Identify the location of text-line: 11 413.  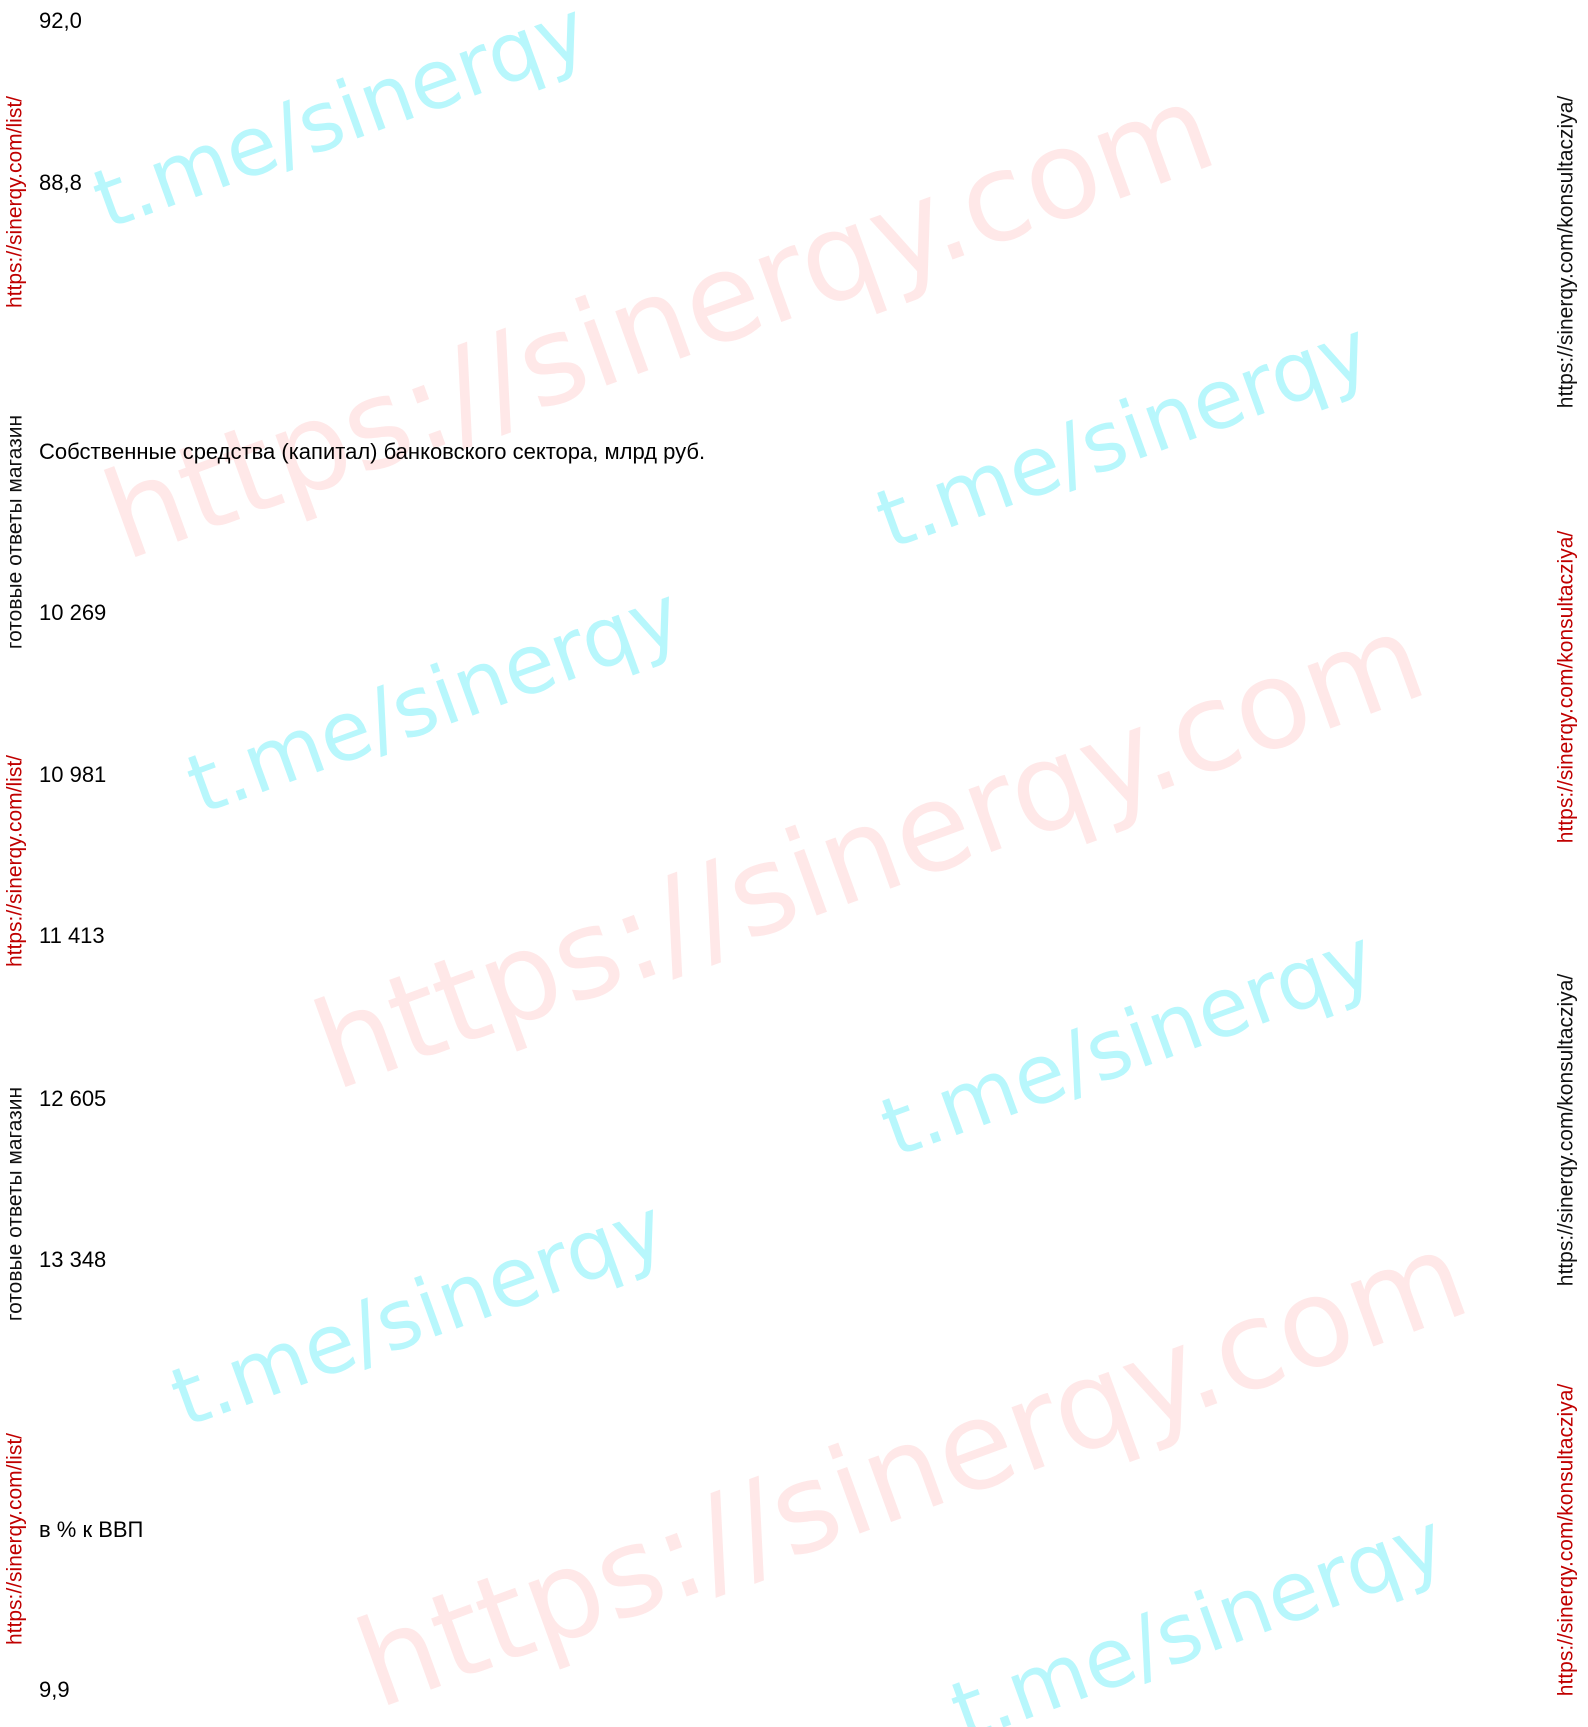
(72, 935).